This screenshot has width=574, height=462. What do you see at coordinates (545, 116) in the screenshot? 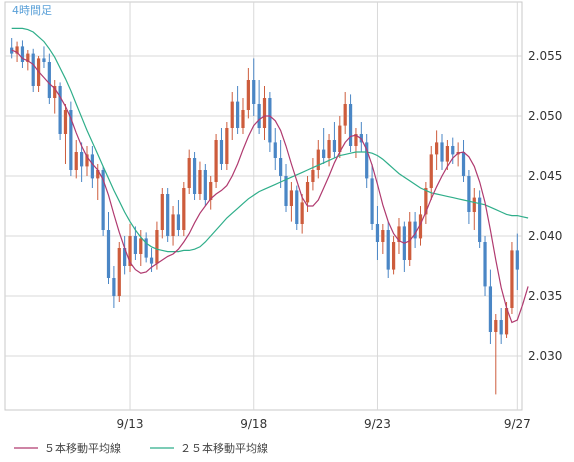
I see `y-tick-label: 2.050` at bounding box center [545, 116].